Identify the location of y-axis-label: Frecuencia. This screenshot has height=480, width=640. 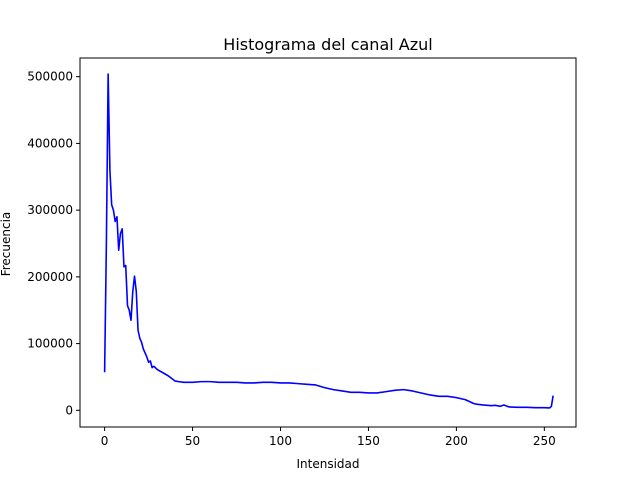
(6, 244).